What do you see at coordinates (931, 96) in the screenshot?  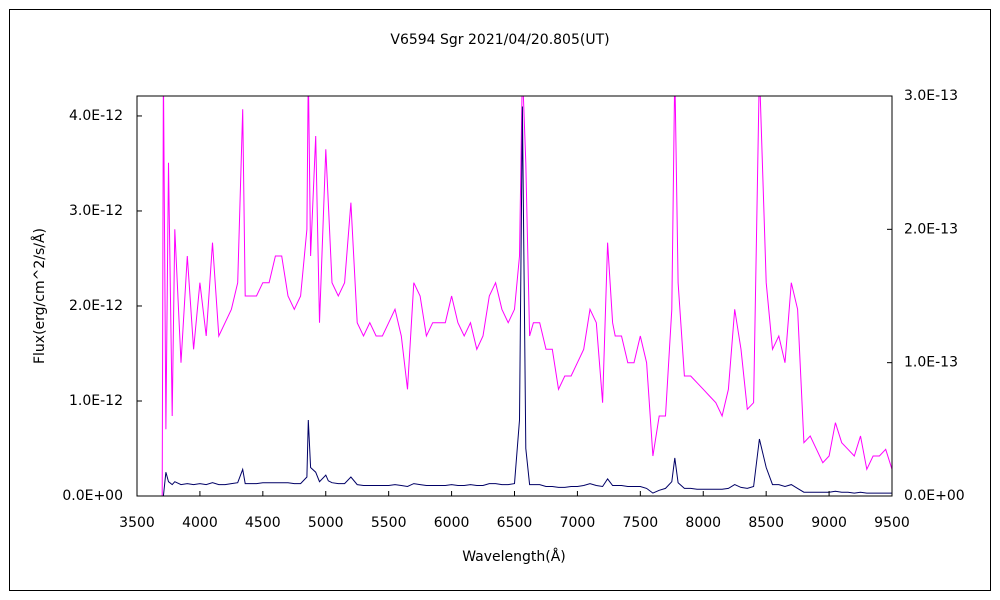 I see `y2-tick-label: 3.0E-13` at bounding box center [931, 96].